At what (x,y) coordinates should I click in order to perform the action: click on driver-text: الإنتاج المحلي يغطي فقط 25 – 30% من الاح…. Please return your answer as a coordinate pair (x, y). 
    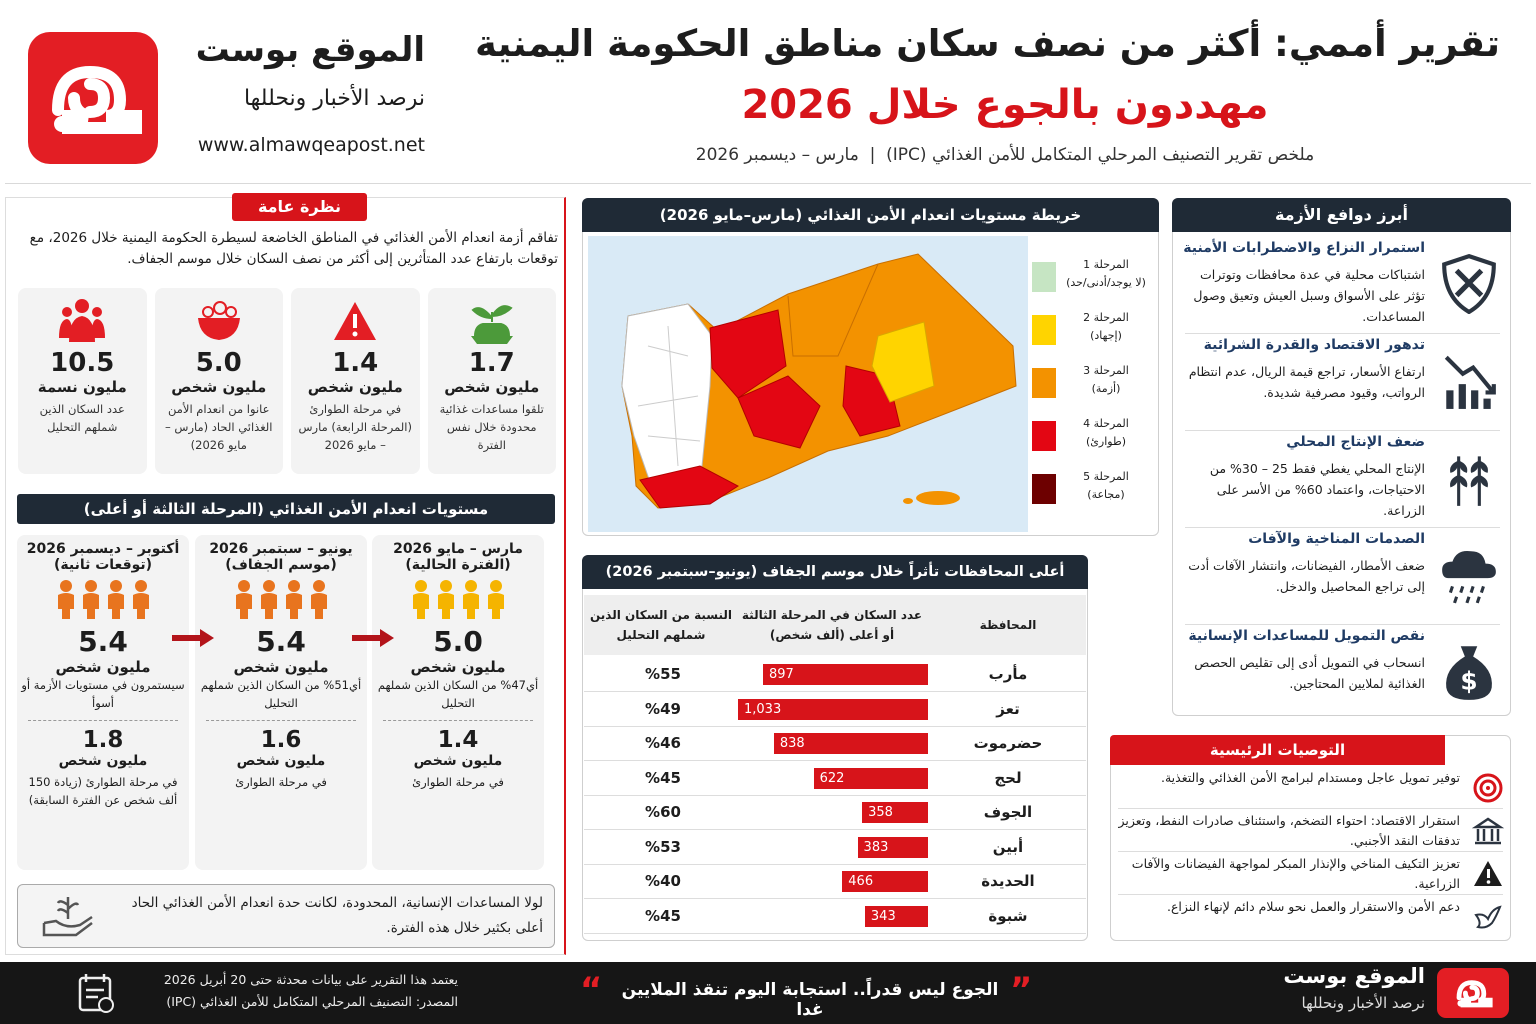
    Looking at the image, I should click on (1317, 489).